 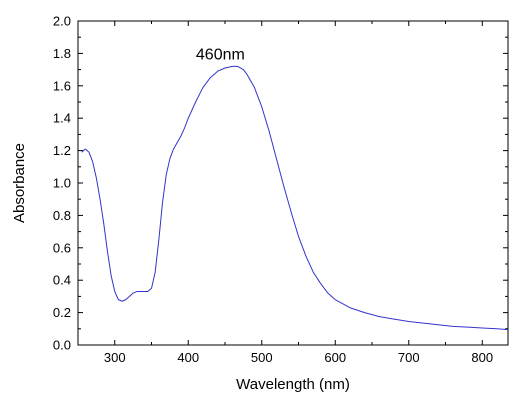 I want to click on x-tick-label: 500, so click(x=262, y=357).